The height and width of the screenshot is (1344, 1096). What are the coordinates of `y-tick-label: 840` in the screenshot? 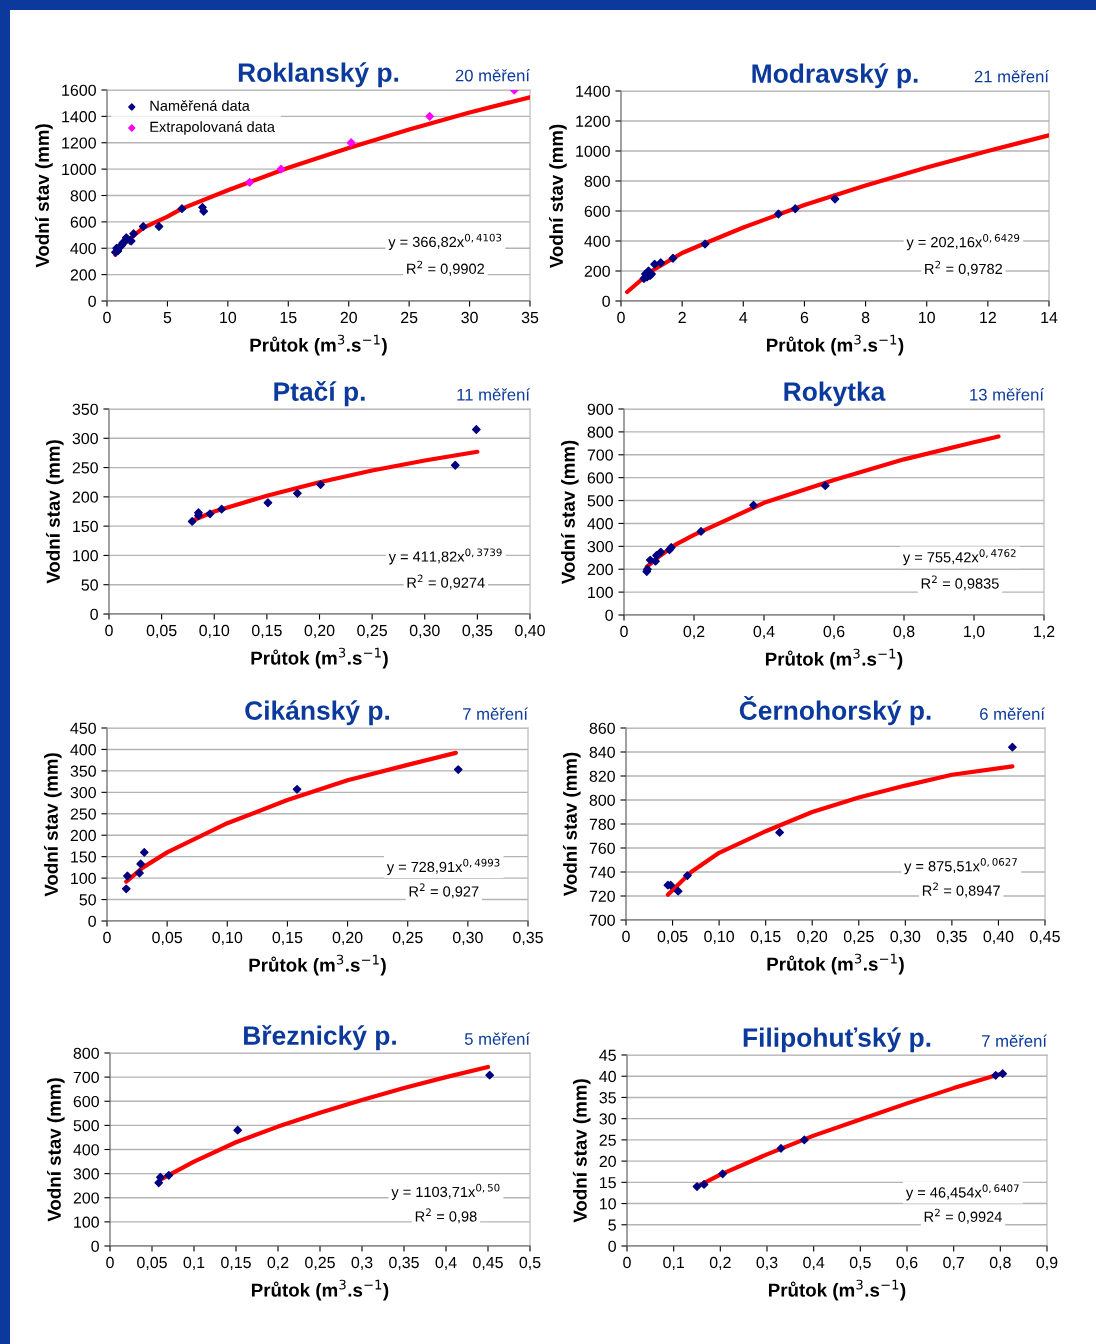 It's located at (602, 752).